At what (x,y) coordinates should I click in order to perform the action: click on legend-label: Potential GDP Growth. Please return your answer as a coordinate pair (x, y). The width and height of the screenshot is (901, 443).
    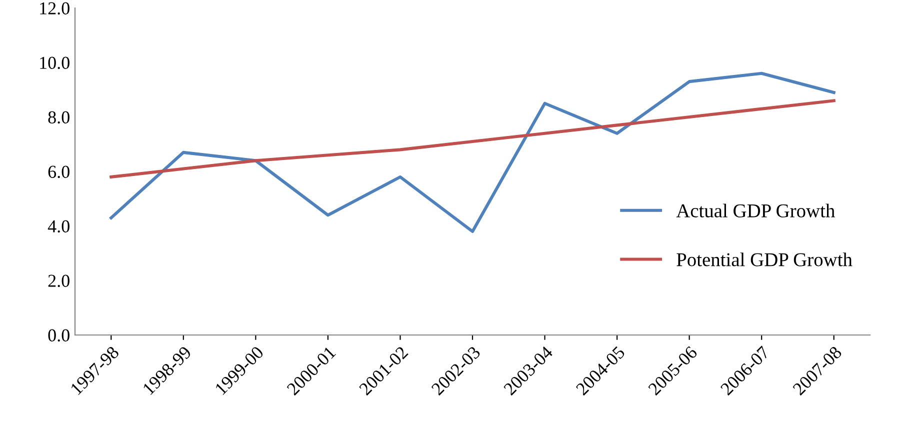
    Looking at the image, I should click on (764, 259).